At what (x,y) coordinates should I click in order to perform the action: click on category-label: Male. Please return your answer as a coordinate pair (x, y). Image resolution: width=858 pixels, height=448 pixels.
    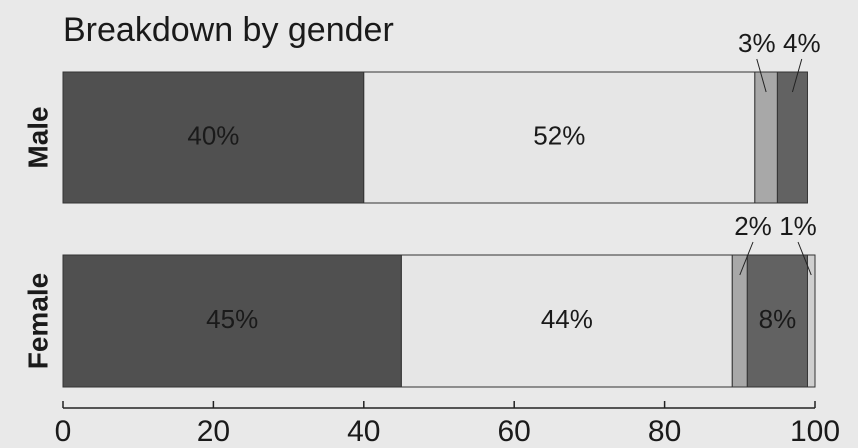
    Looking at the image, I should click on (37, 137).